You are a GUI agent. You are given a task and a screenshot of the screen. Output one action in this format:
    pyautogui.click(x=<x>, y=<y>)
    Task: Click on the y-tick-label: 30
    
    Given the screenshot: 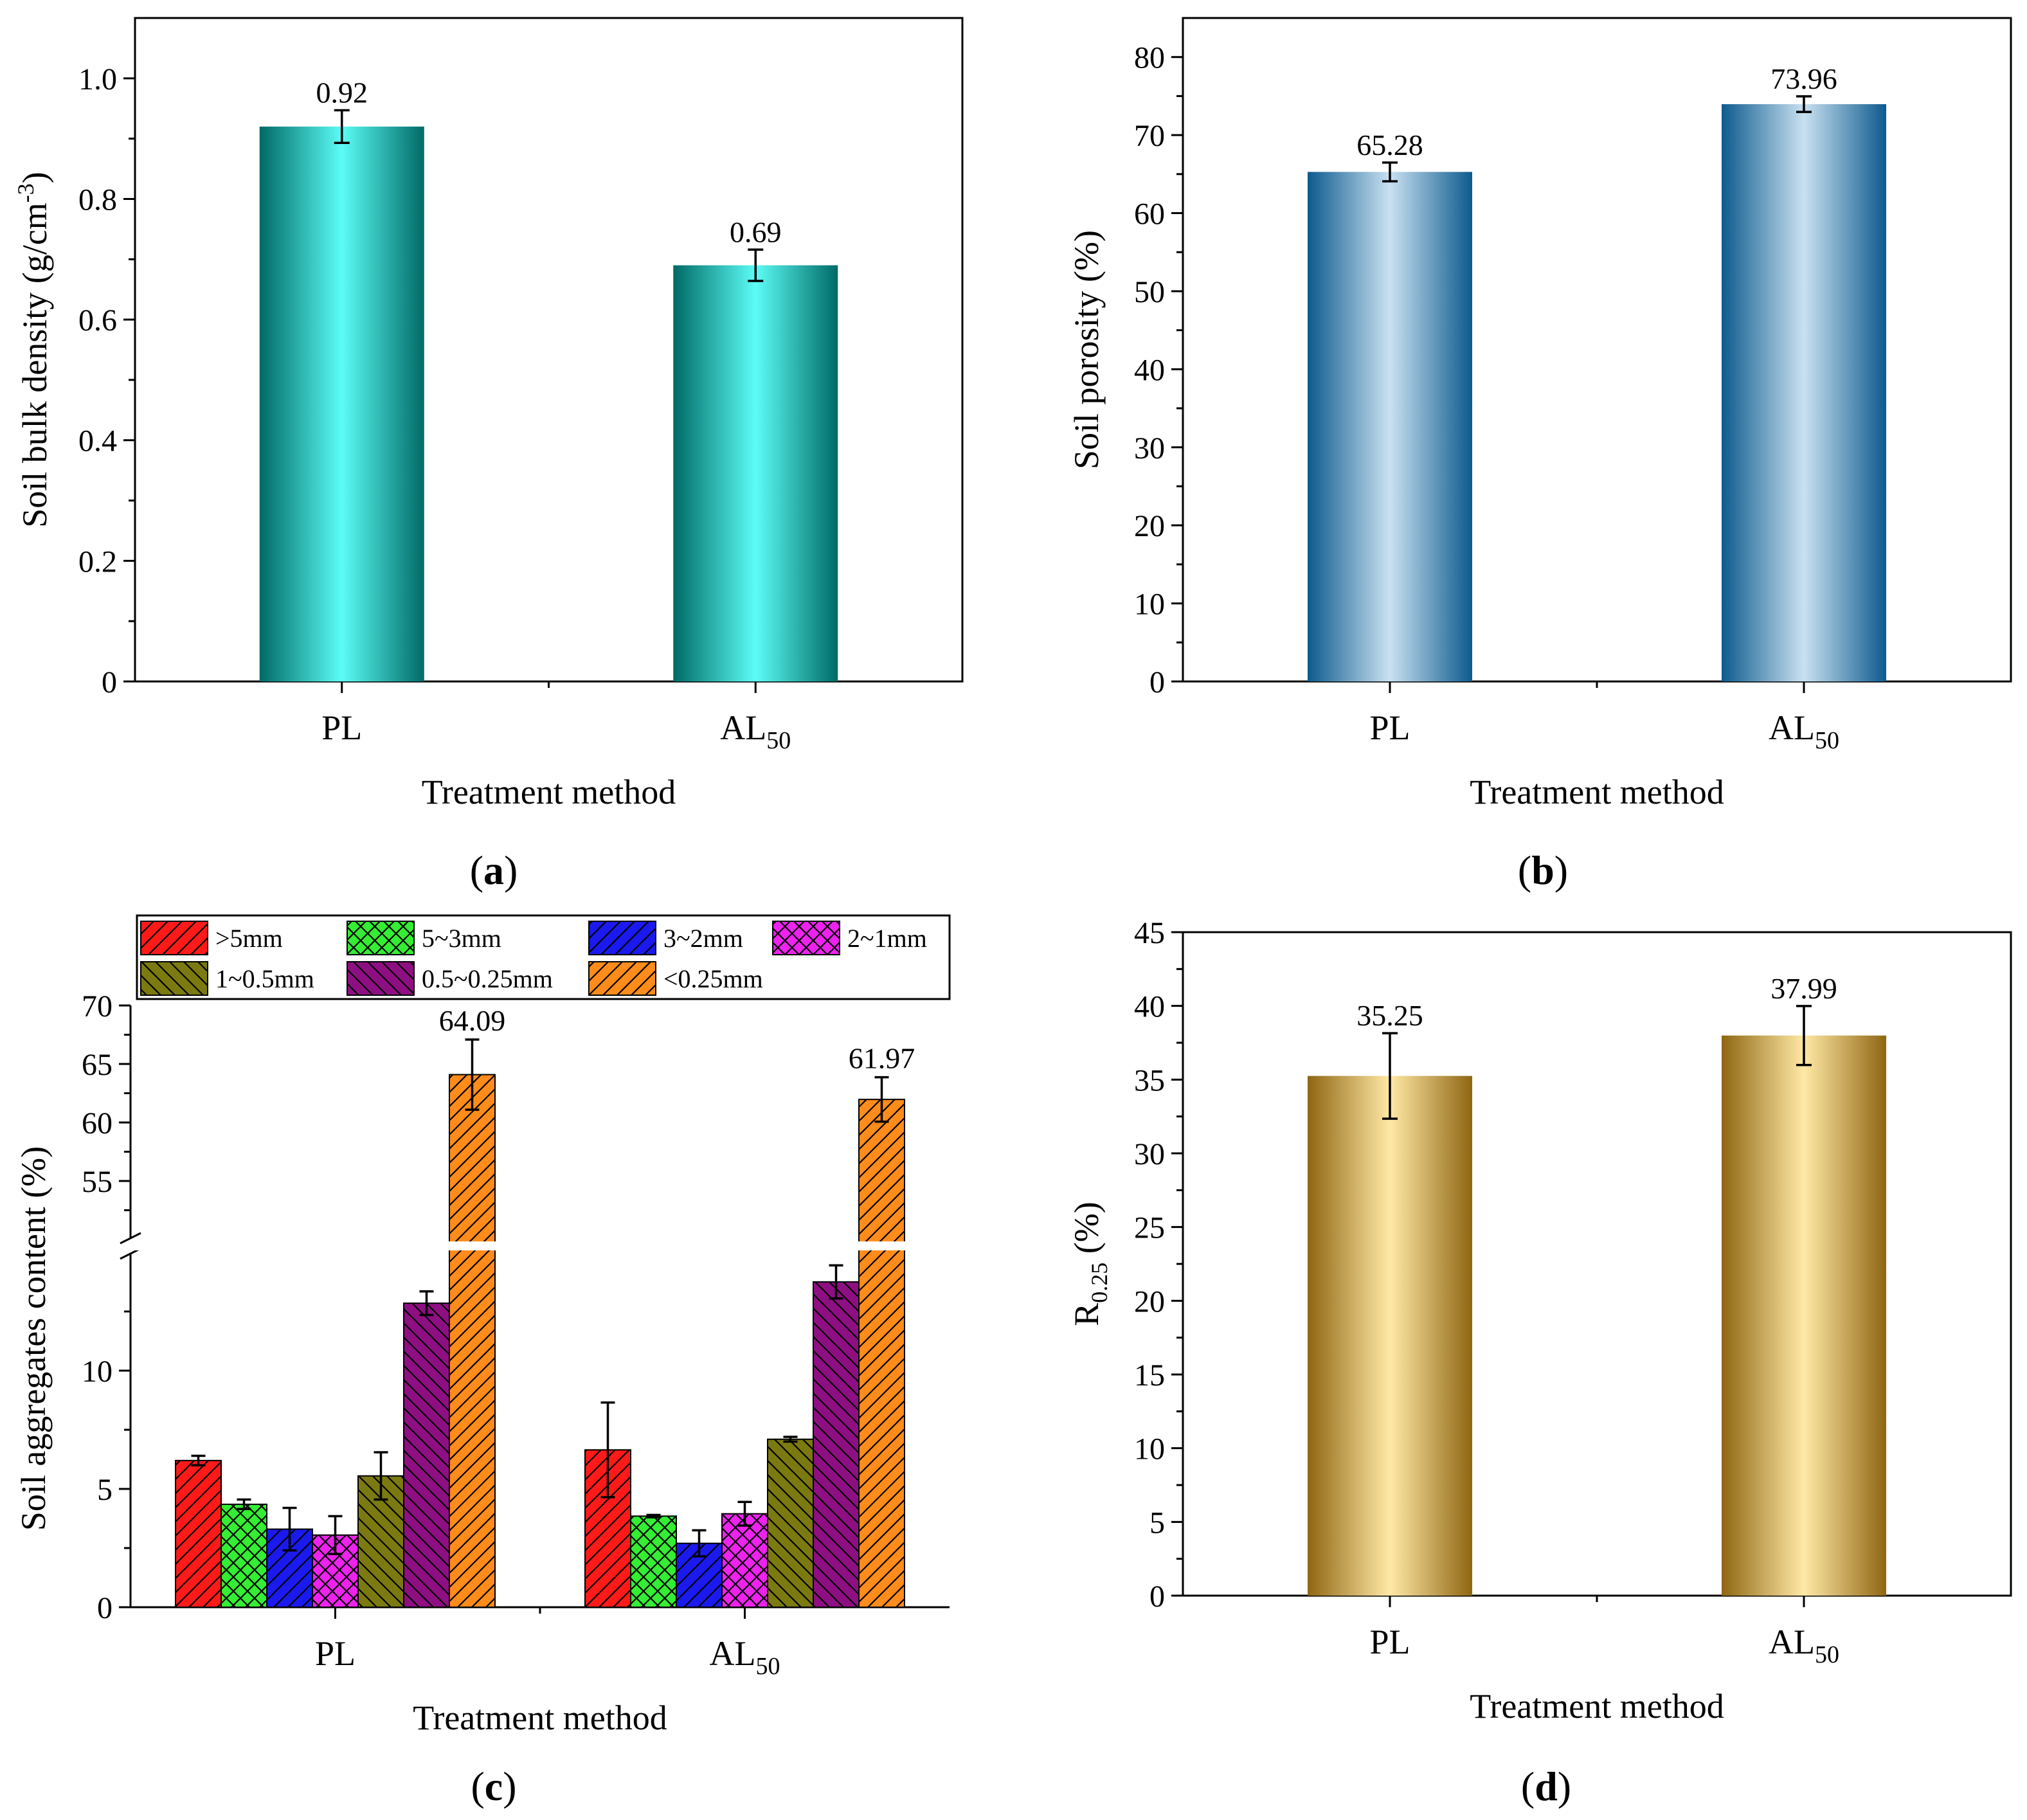 What is the action you would take?
    pyautogui.click(x=1149, y=448)
    